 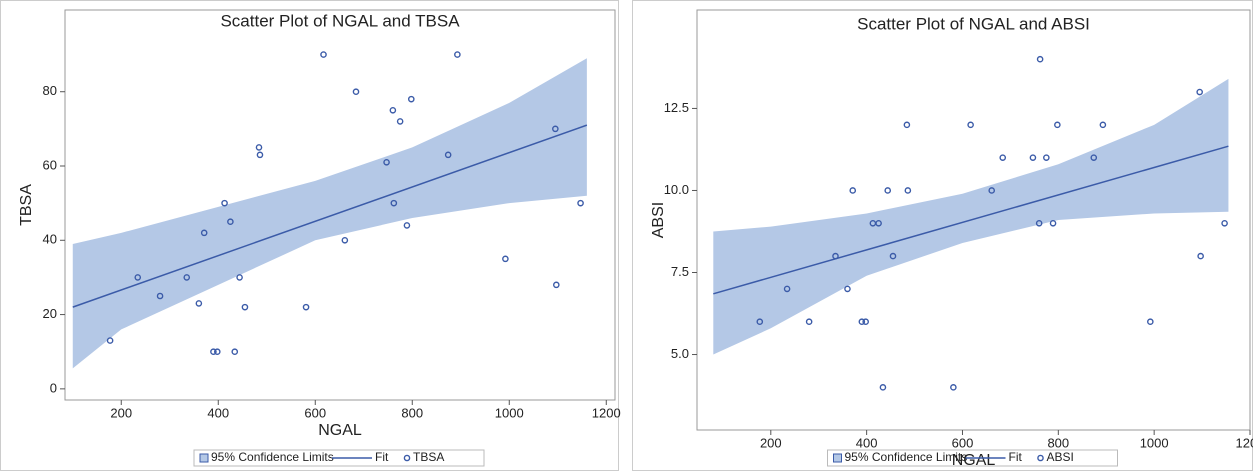 What do you see at coordinates (50, 90) in the screenshot?
I see `y-tick-label: 80` at bounding box center [50, 90].